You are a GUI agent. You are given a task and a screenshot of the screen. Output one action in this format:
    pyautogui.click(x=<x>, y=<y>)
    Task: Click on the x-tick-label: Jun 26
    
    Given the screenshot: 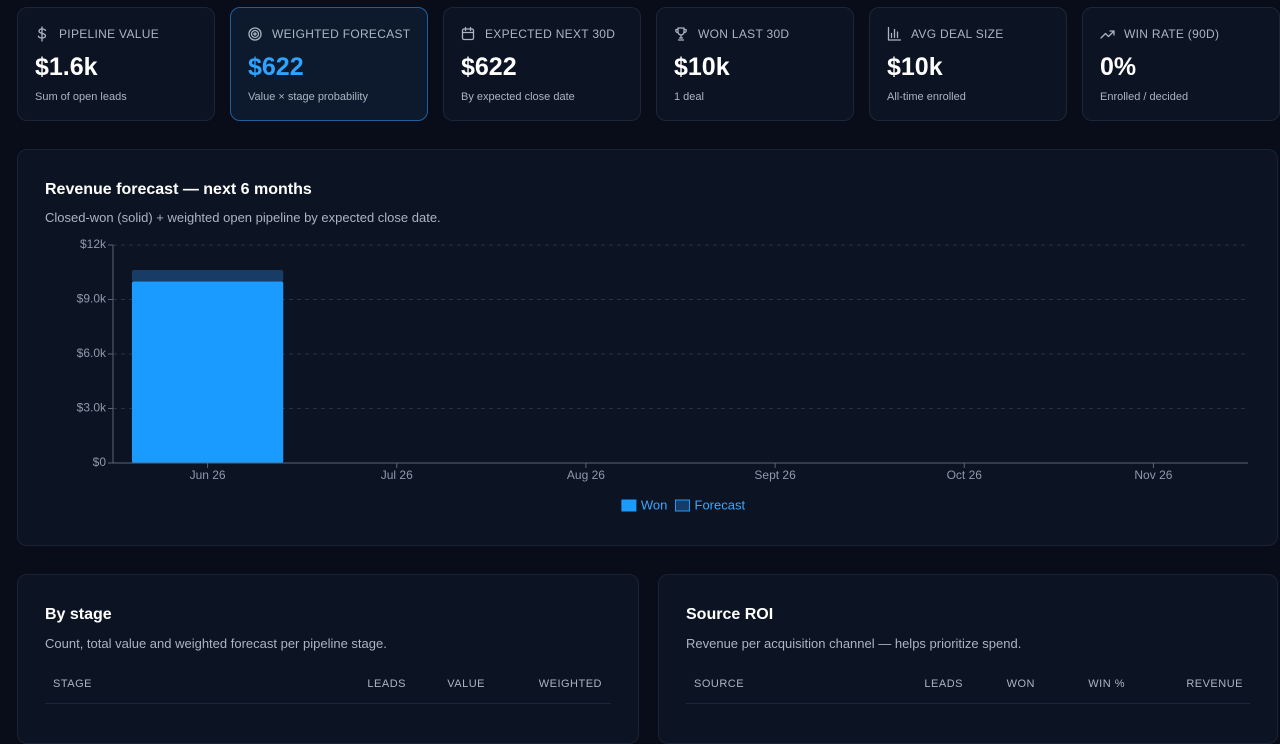 What is the action you would take?
    pyautogui.click(x=208, y=475)
    